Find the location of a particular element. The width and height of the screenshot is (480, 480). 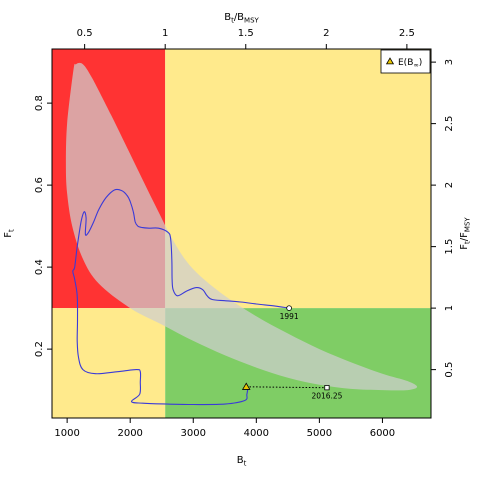

x-axis-title: Bt is located at coordinates (242, 461).